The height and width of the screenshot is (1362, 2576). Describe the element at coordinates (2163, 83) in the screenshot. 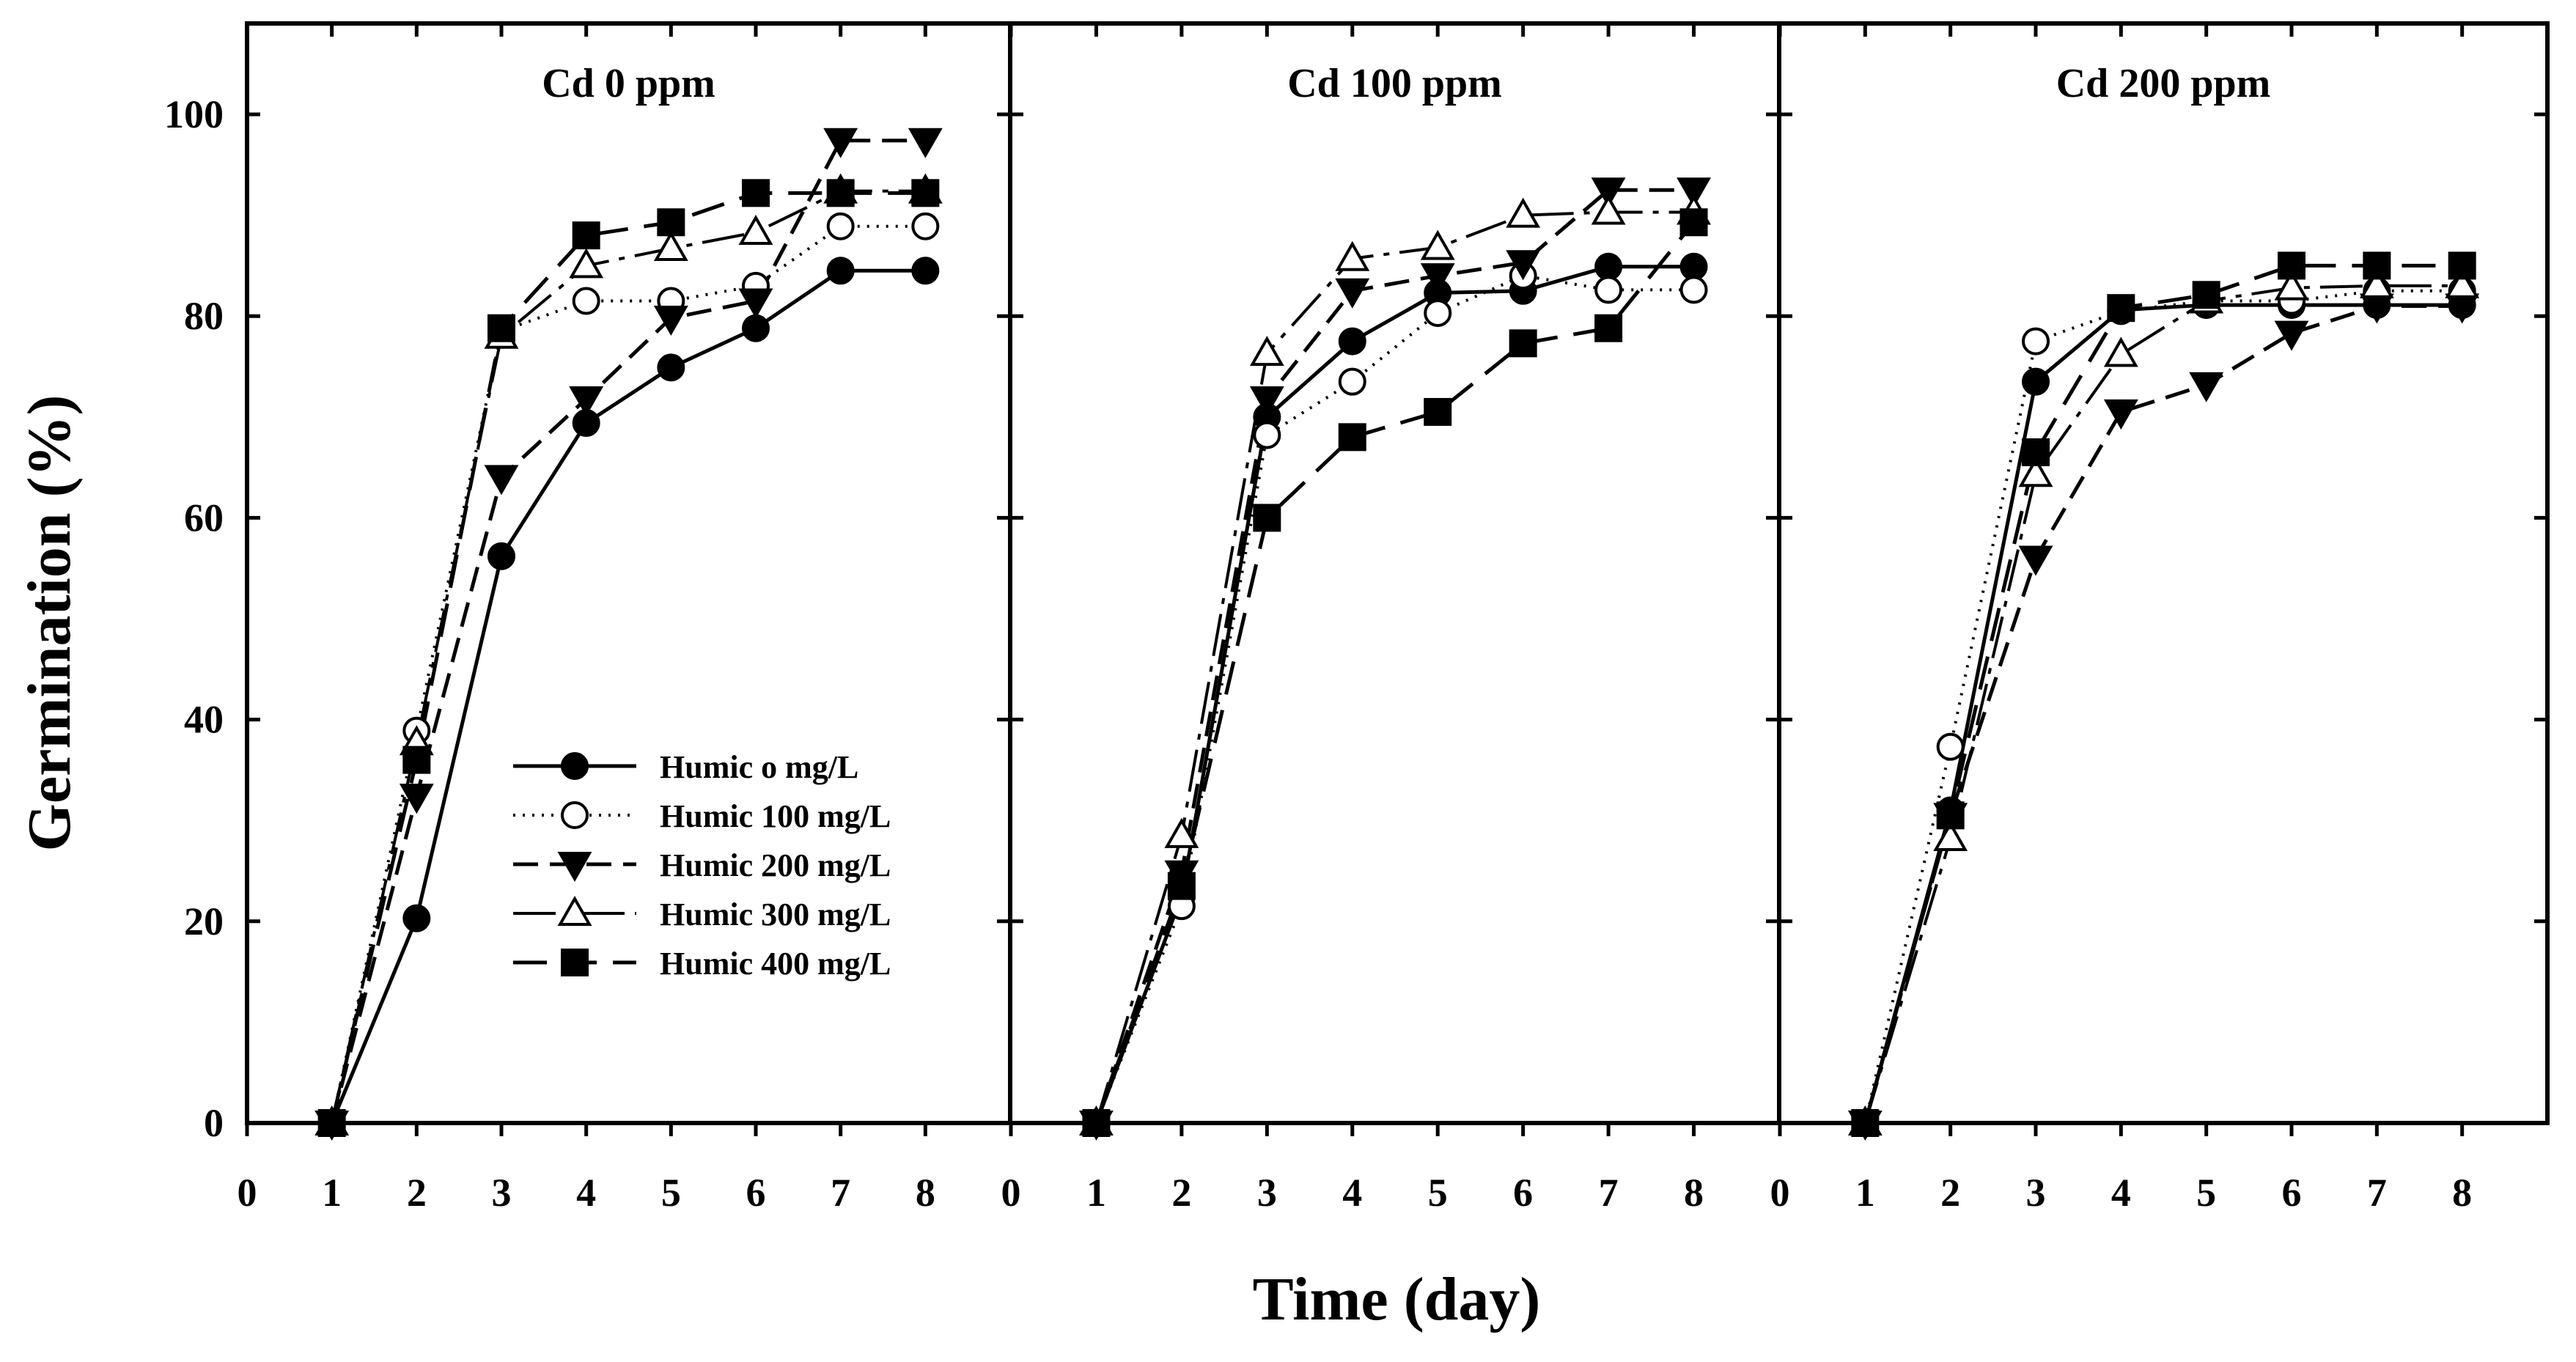

I see `panel-title: Cd 200 ppm` at that location.